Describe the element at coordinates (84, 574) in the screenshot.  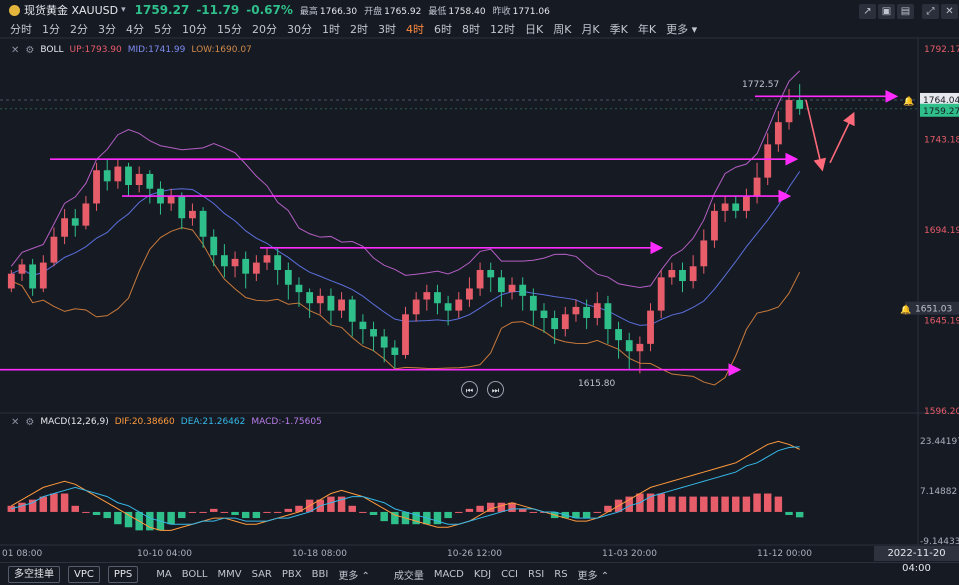
I see `toolbar-button: VPC` at that location.